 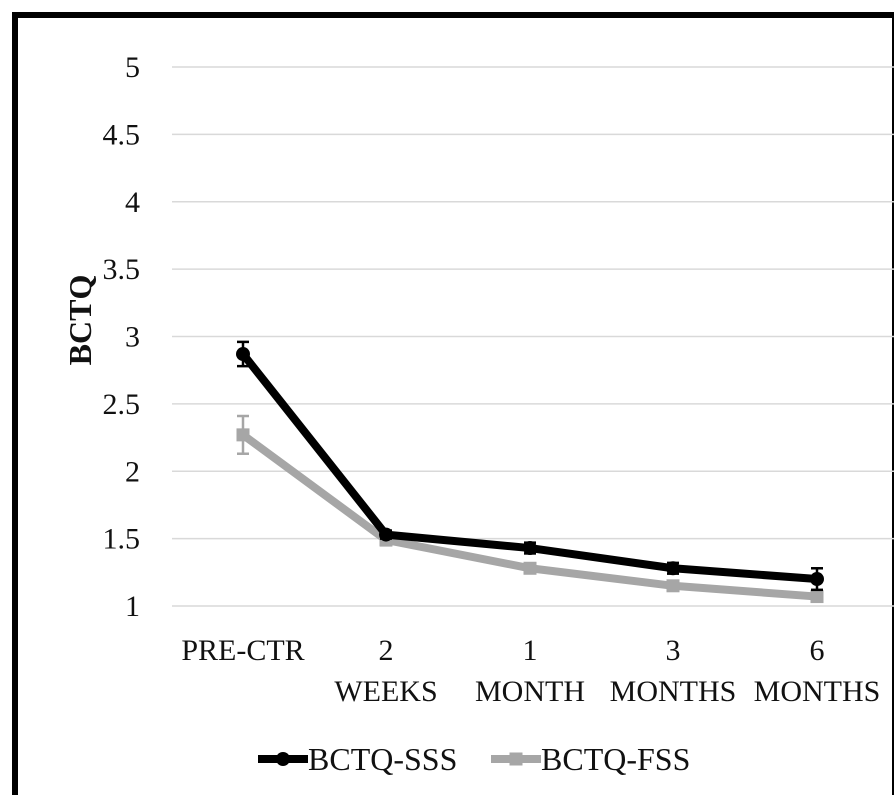 I want to click on legend-item: BCTQ-SSS, so click(x=357, y=759).